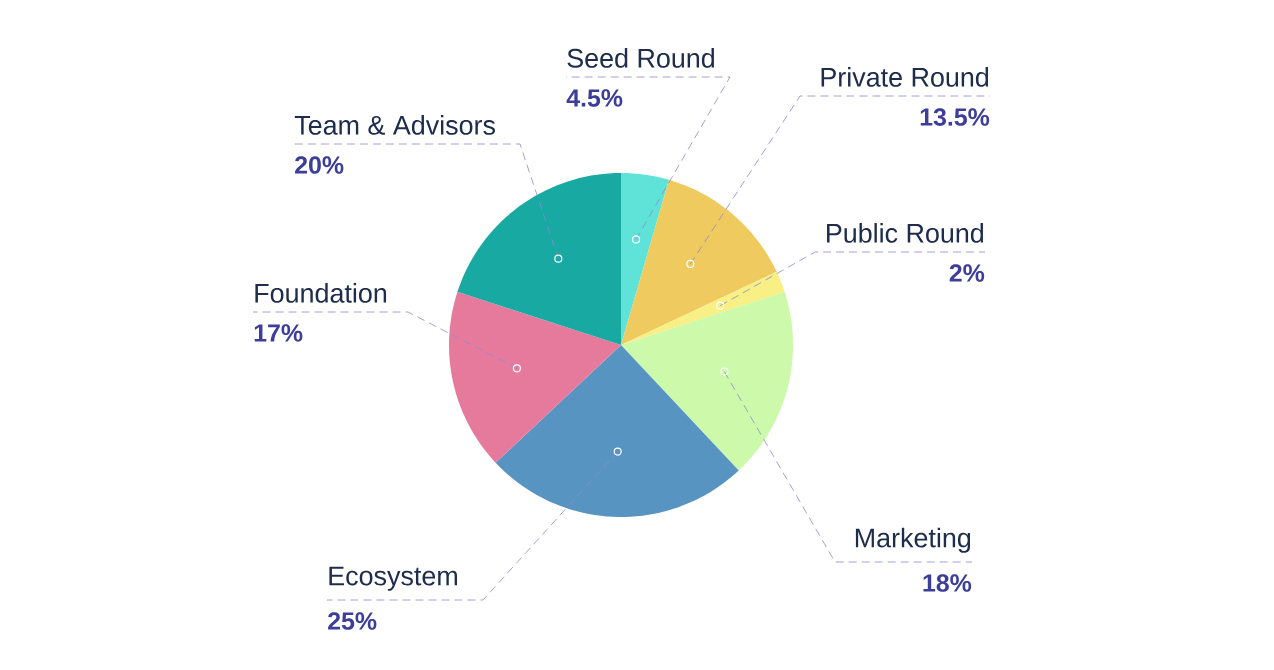 This screenshot has width=1274, height=670. I want to click on data-label: 18%, so click(947, 583).